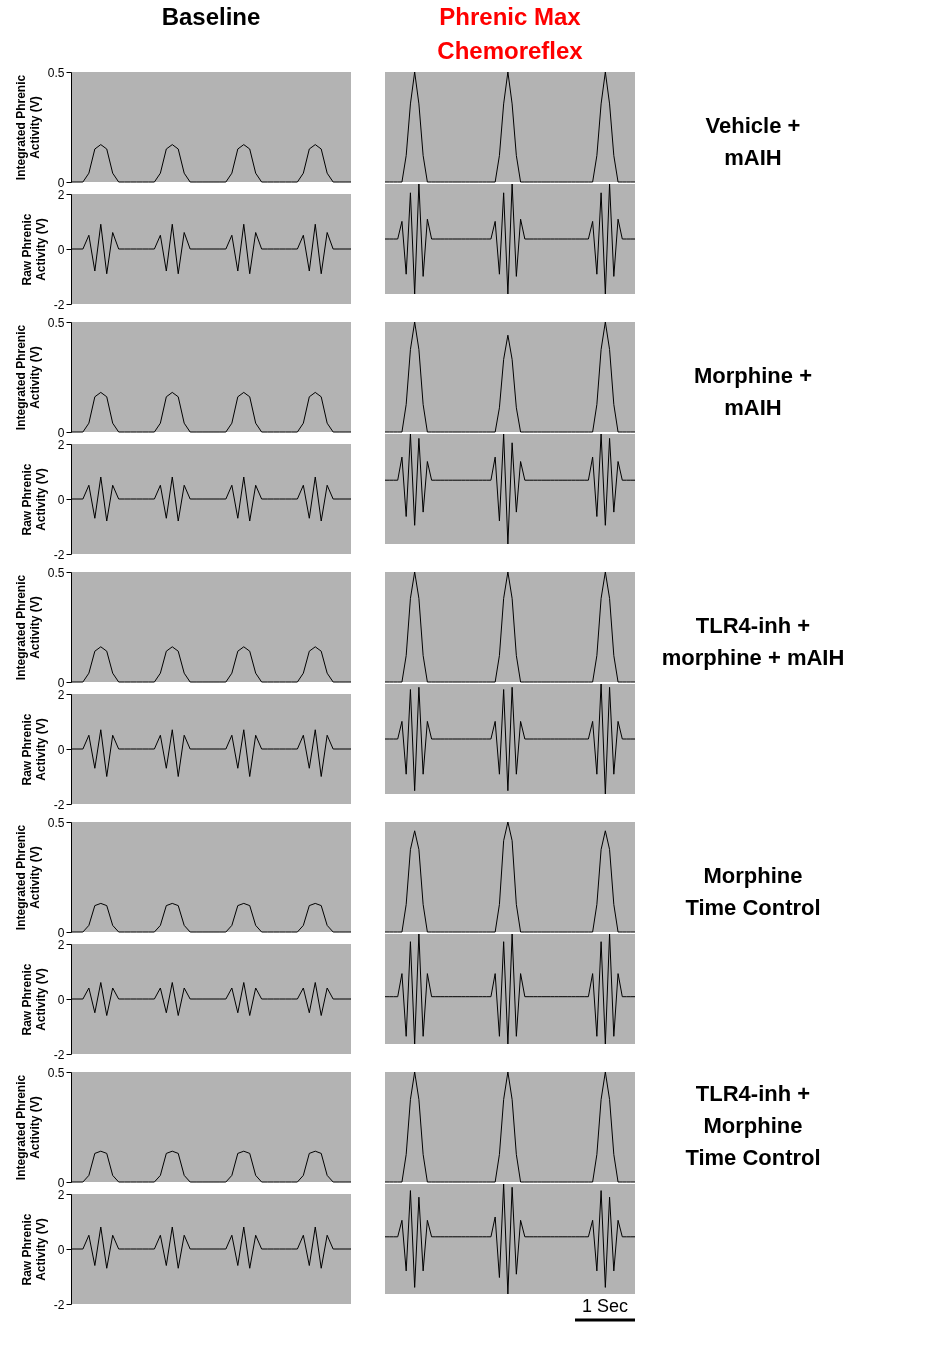 The image size is (946, 1349). Describe the element at coordinates (753, 891) in the screenshot. I see `text: Morphine Time Control` at that location.